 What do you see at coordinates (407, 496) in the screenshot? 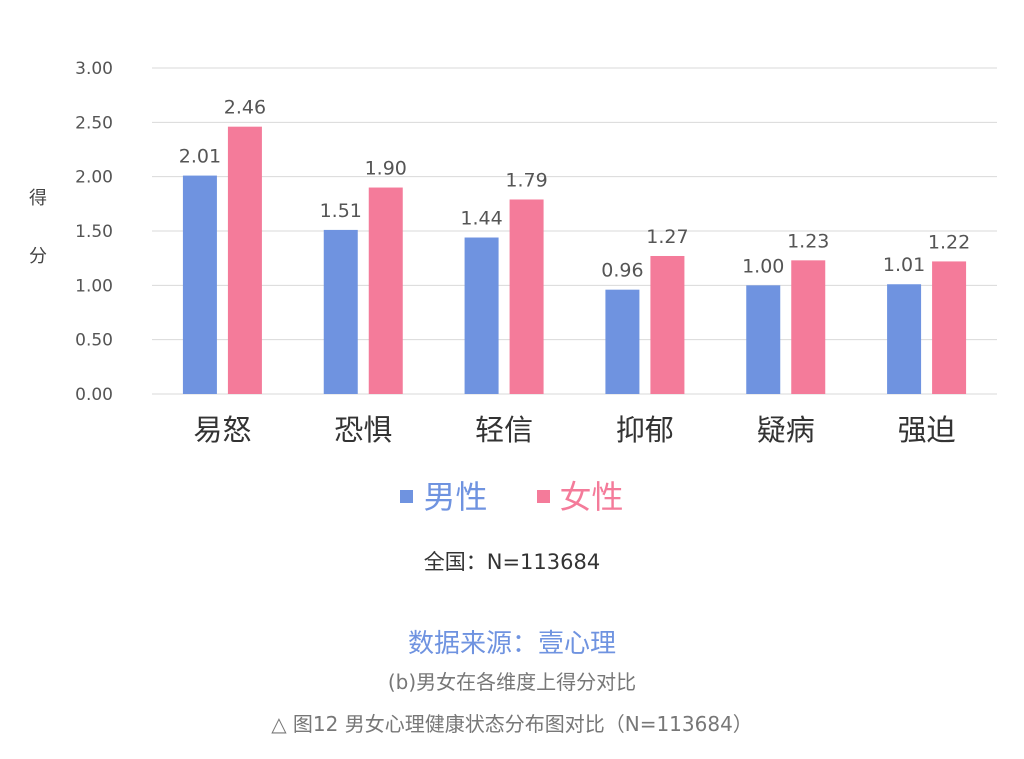
I see `legend-swatch-male` at bounding box center [407, 496].